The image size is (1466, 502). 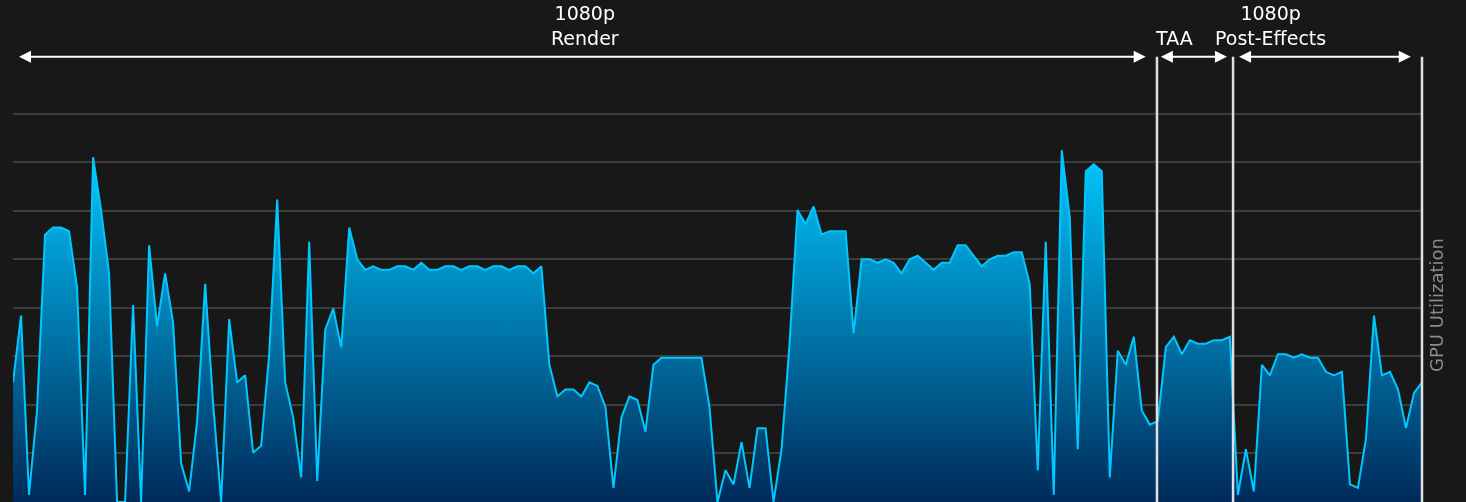 I want to click on text: 1080p Post-Effects, so click(x=1271, y=25).